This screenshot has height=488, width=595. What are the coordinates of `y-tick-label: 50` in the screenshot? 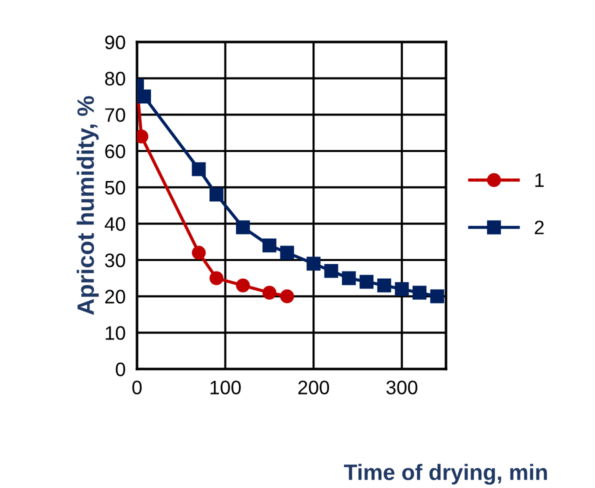 It's located at (115, 187).